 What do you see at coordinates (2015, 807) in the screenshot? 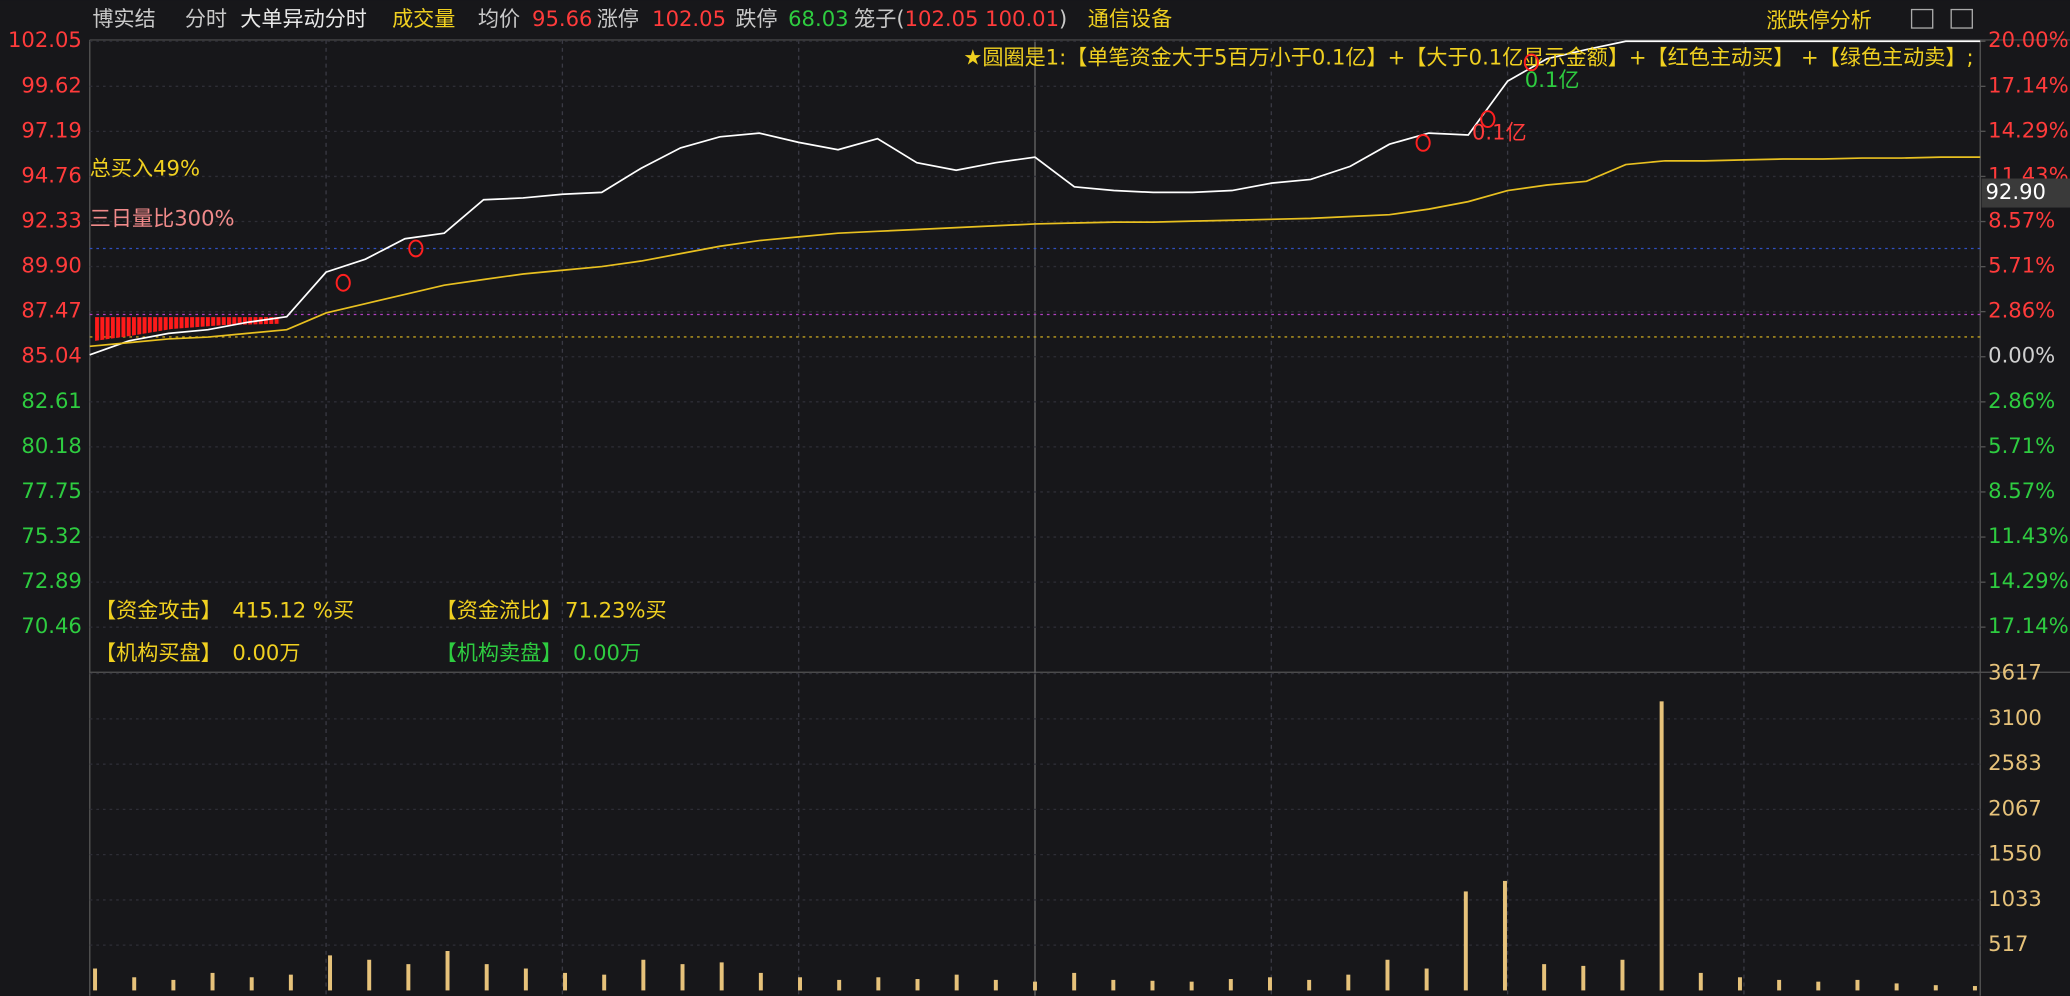
I see `y-tick-label: 2067` at bounding box center [2015, 807].